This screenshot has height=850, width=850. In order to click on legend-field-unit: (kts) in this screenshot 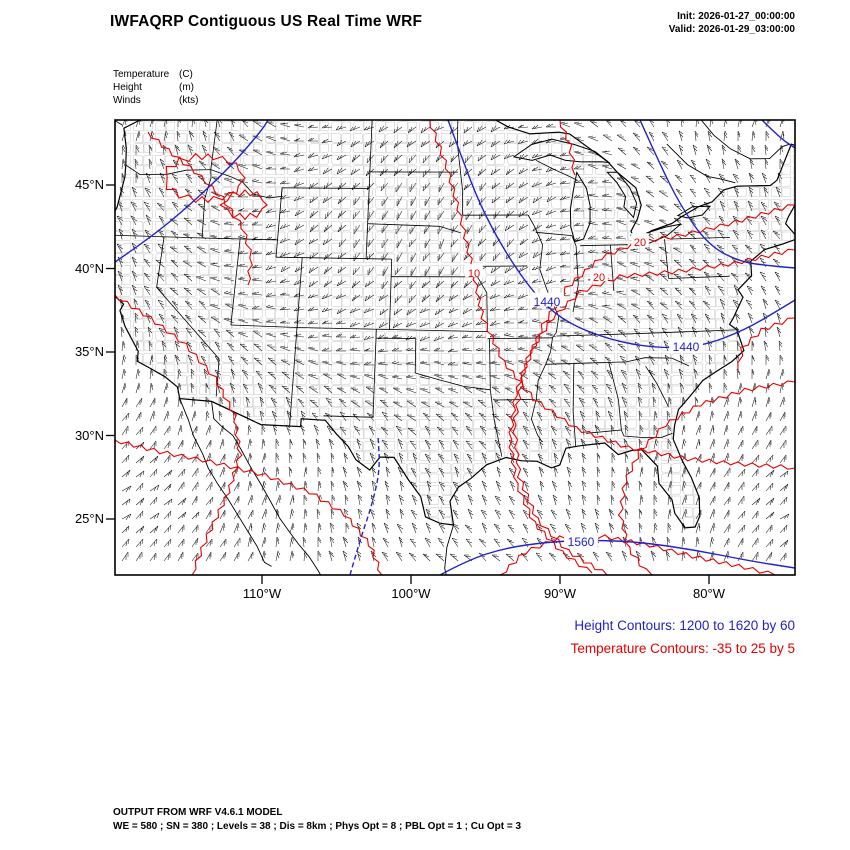, I will do `click(189, 100)`.